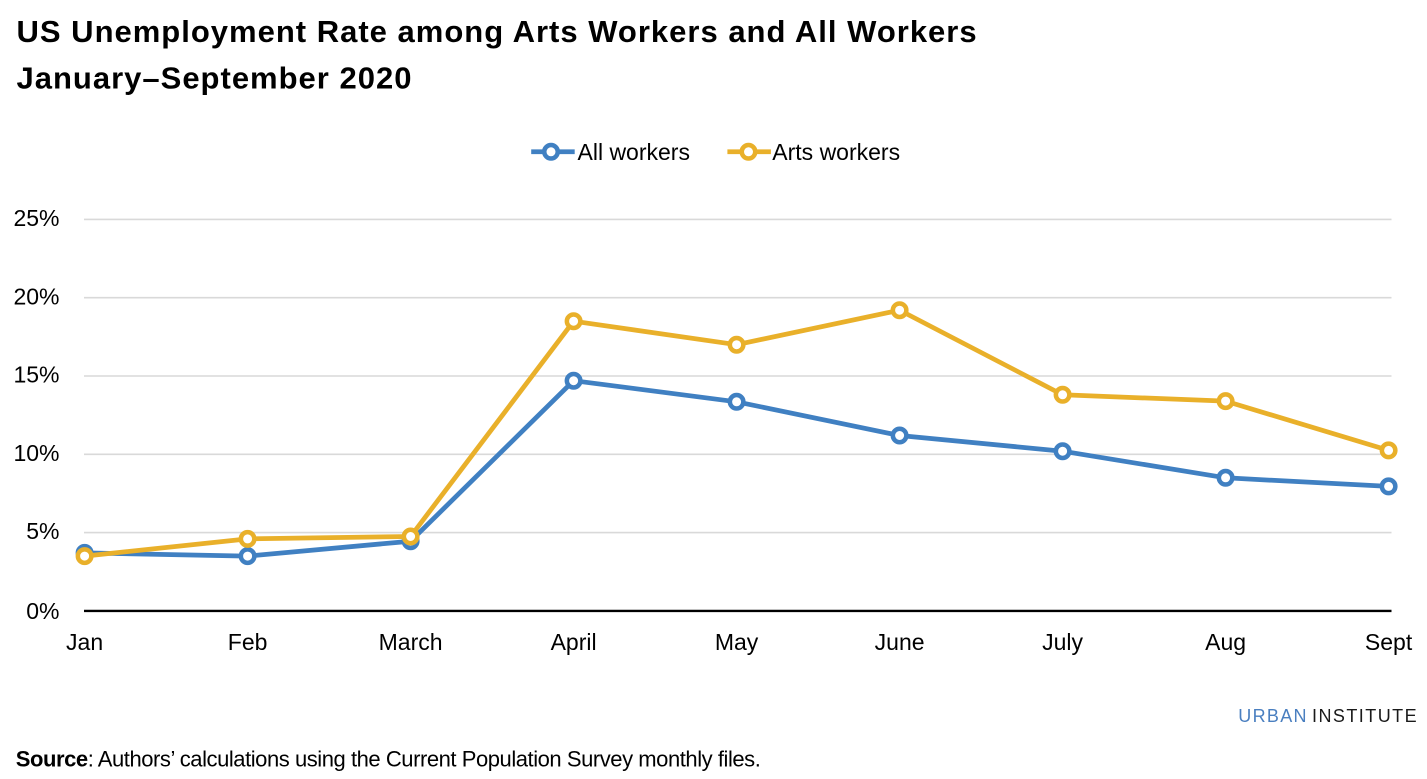 This screenshot has width=1427, height=779. I want to click on svg-text: Sept, so click(1389, 642).